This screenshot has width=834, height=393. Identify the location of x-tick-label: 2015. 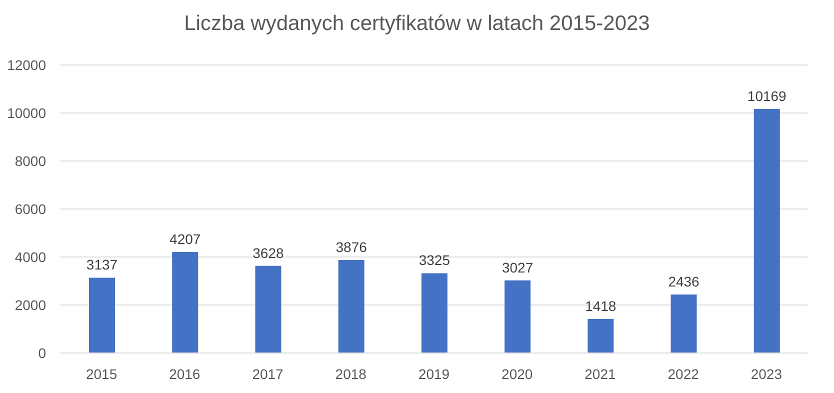
(102, 374).